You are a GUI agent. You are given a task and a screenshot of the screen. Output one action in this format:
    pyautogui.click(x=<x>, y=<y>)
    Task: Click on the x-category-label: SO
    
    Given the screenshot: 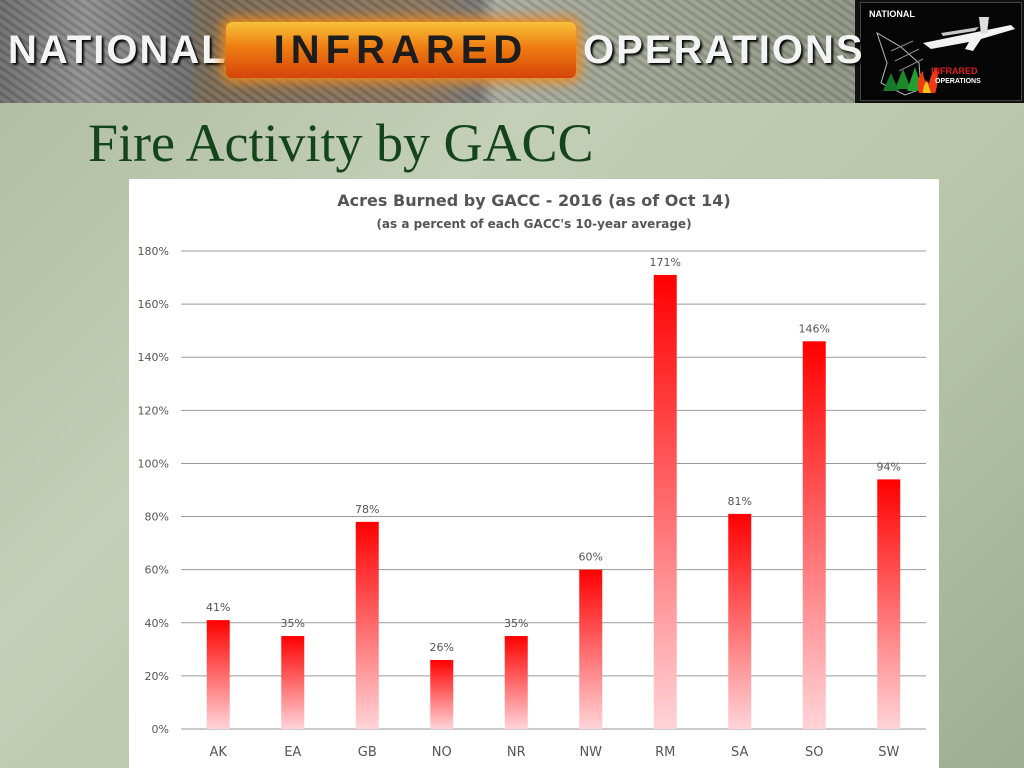 What is the action you would take?
    pyautogui.click(x=814, y=752)
    